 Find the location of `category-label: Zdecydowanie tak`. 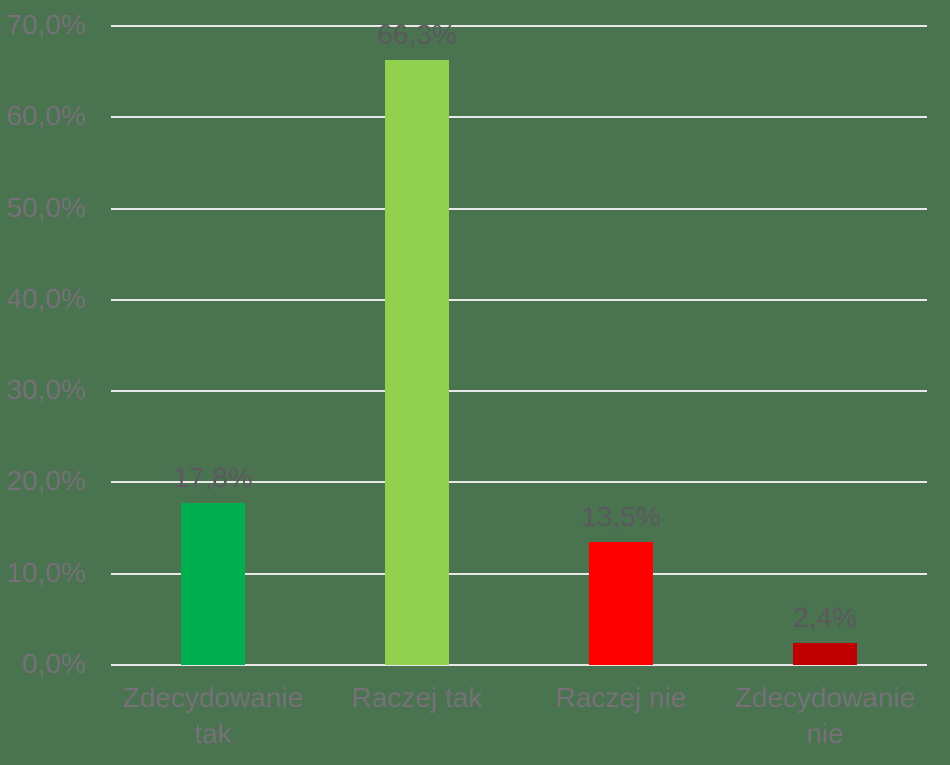

category-label: Zdecydowanie tak is located at coordinates (213, 715).